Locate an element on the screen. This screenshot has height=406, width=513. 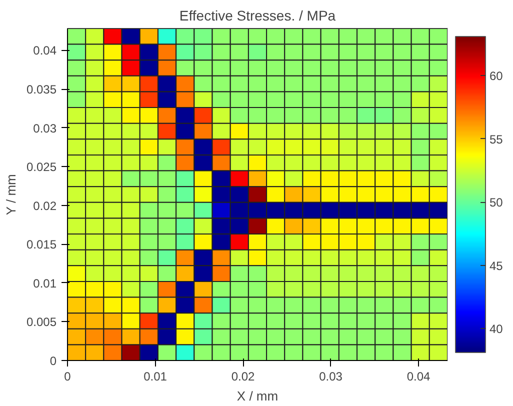
y-tick-label: 0.015 is located at coordinates (41, 245).